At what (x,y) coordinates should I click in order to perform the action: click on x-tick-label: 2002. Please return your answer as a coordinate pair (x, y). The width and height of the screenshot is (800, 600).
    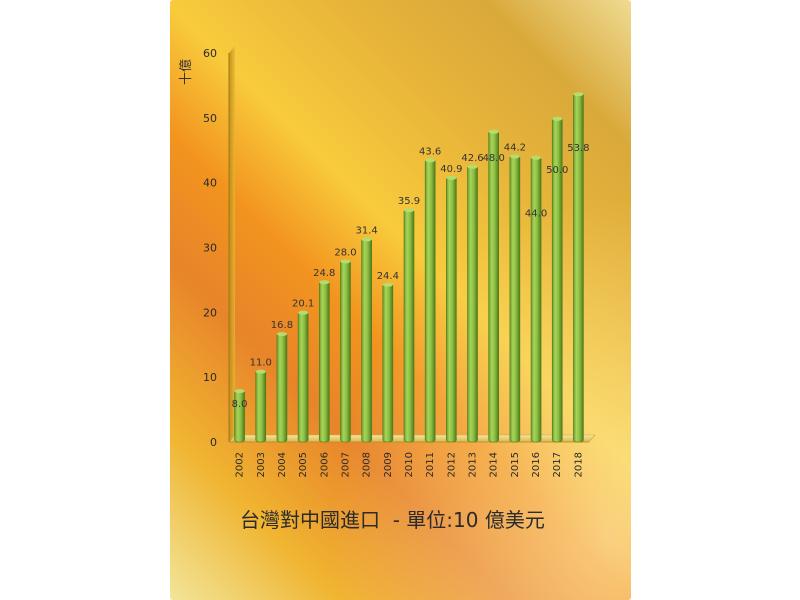
    Looking at the image, I should click on (240, 464).